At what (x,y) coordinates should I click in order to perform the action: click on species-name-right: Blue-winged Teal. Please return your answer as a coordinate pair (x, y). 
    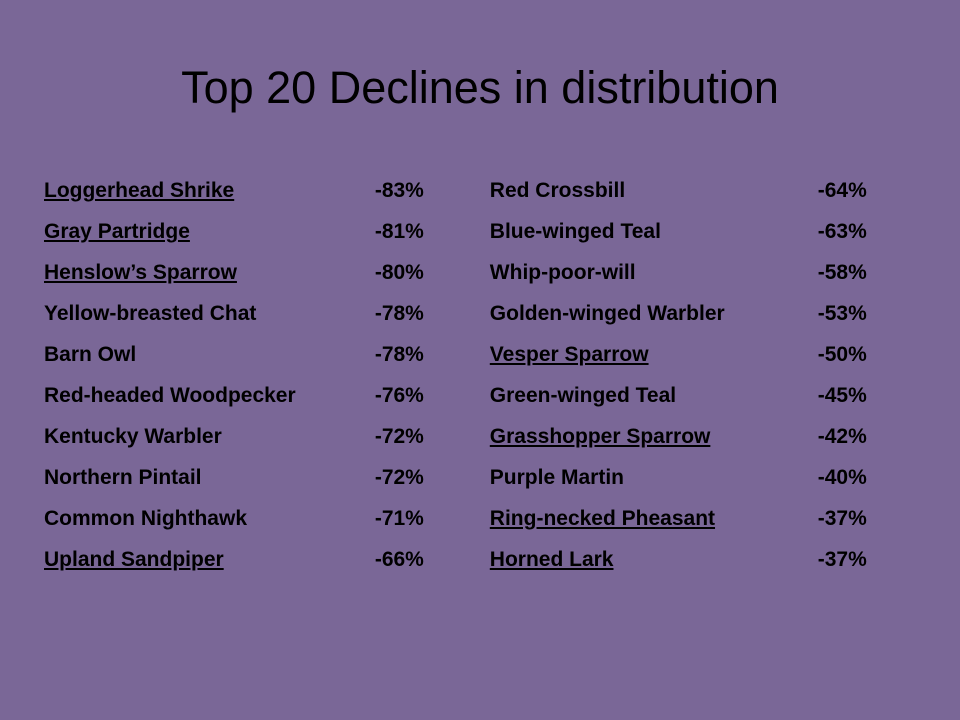
    Looking at the image, I should click on (575, 231).